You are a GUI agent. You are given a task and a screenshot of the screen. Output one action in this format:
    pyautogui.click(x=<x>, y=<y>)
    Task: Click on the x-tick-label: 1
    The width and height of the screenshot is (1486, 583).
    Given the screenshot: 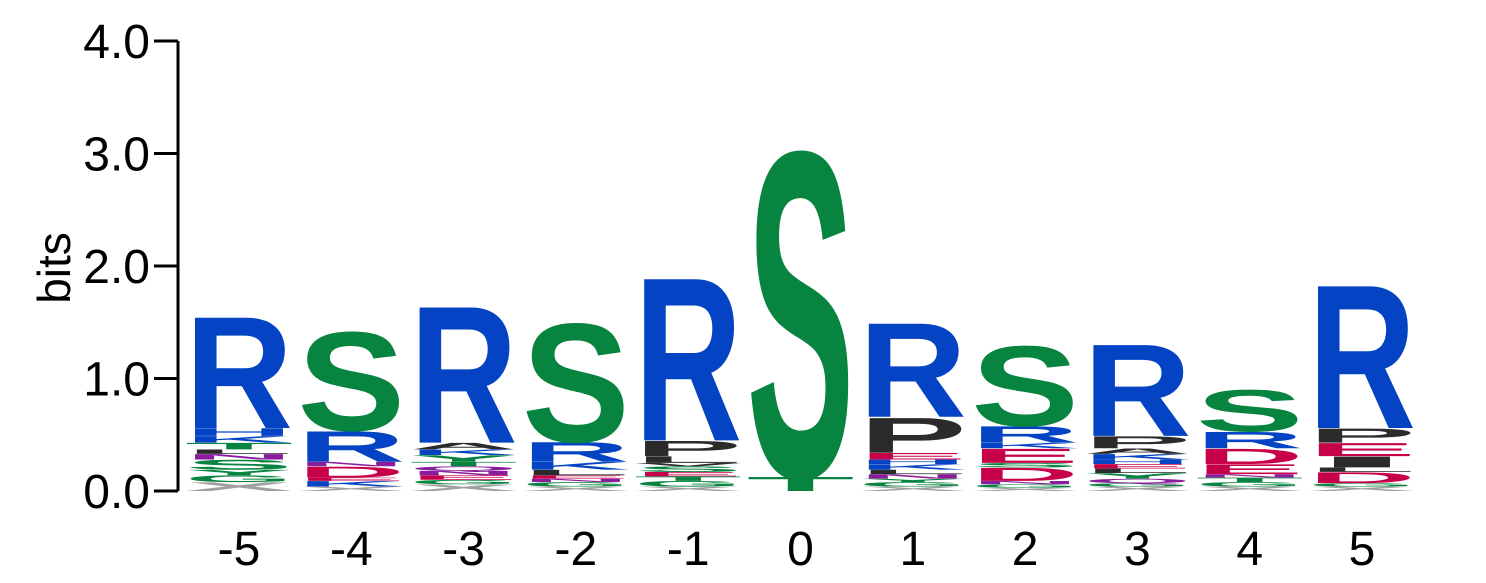 What is the action you would take?
    pyautogui.click(x=912, y=549)
    